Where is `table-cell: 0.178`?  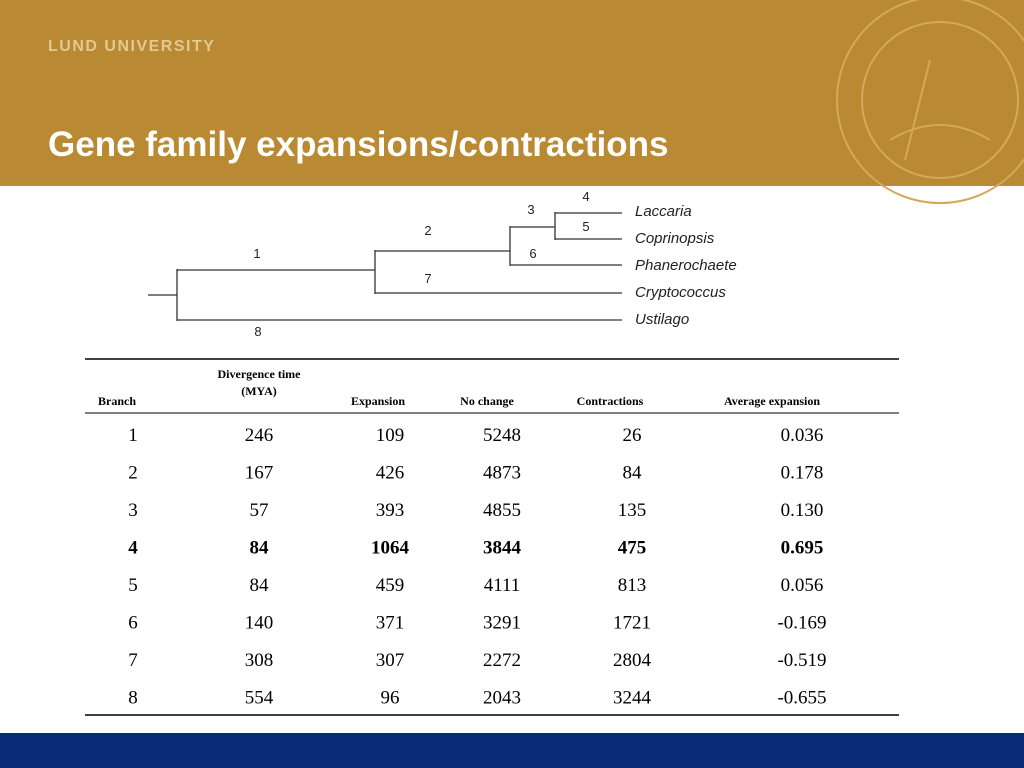
table-cell: 0.178 is located at coordinates (802, 473).